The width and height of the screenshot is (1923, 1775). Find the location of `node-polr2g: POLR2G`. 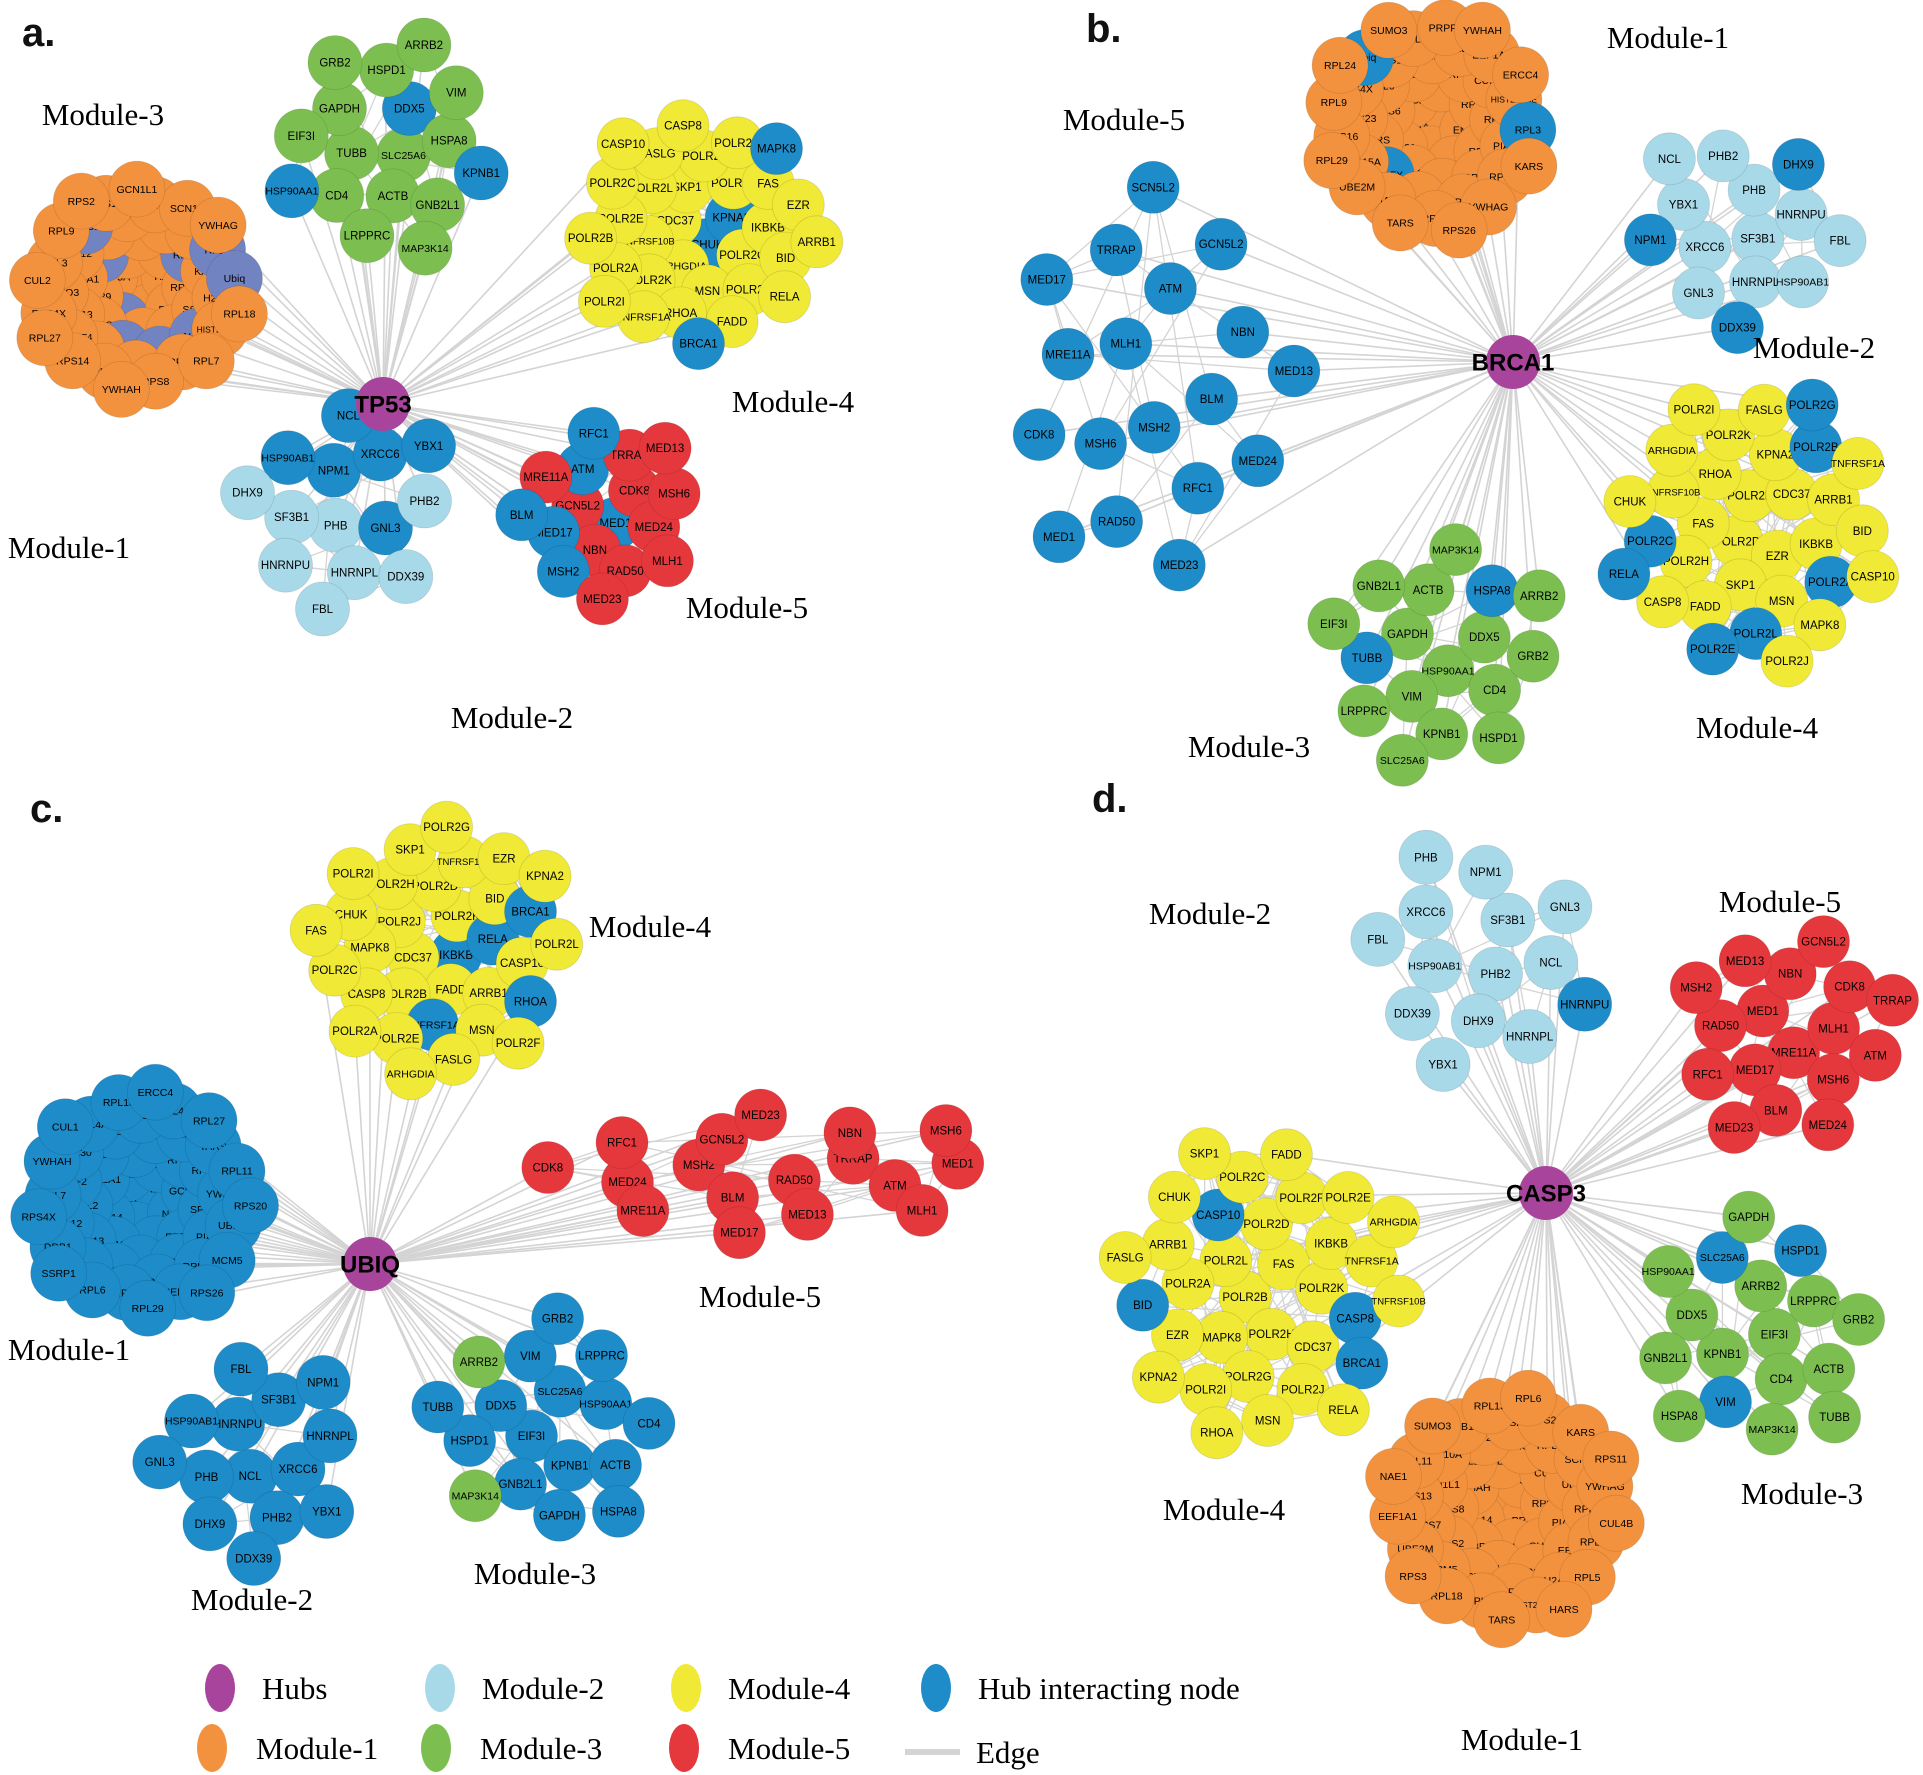

node-polr2g: POLR2G is located at coordinates (1812, 405).